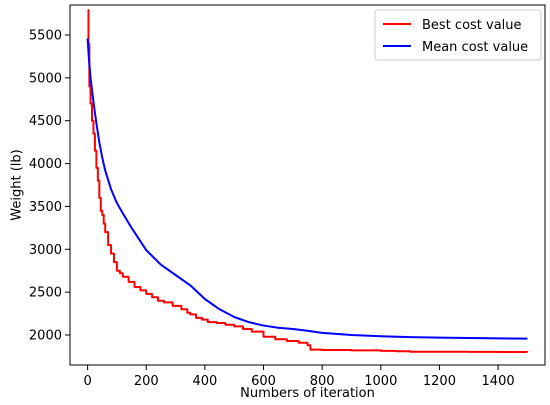 The height and width of the screenshot is (405, 550). What do you see at coordinates (45, 78) in the screenshot?
I see `y-tick-label: 5000` at bounding box center [45, 78].